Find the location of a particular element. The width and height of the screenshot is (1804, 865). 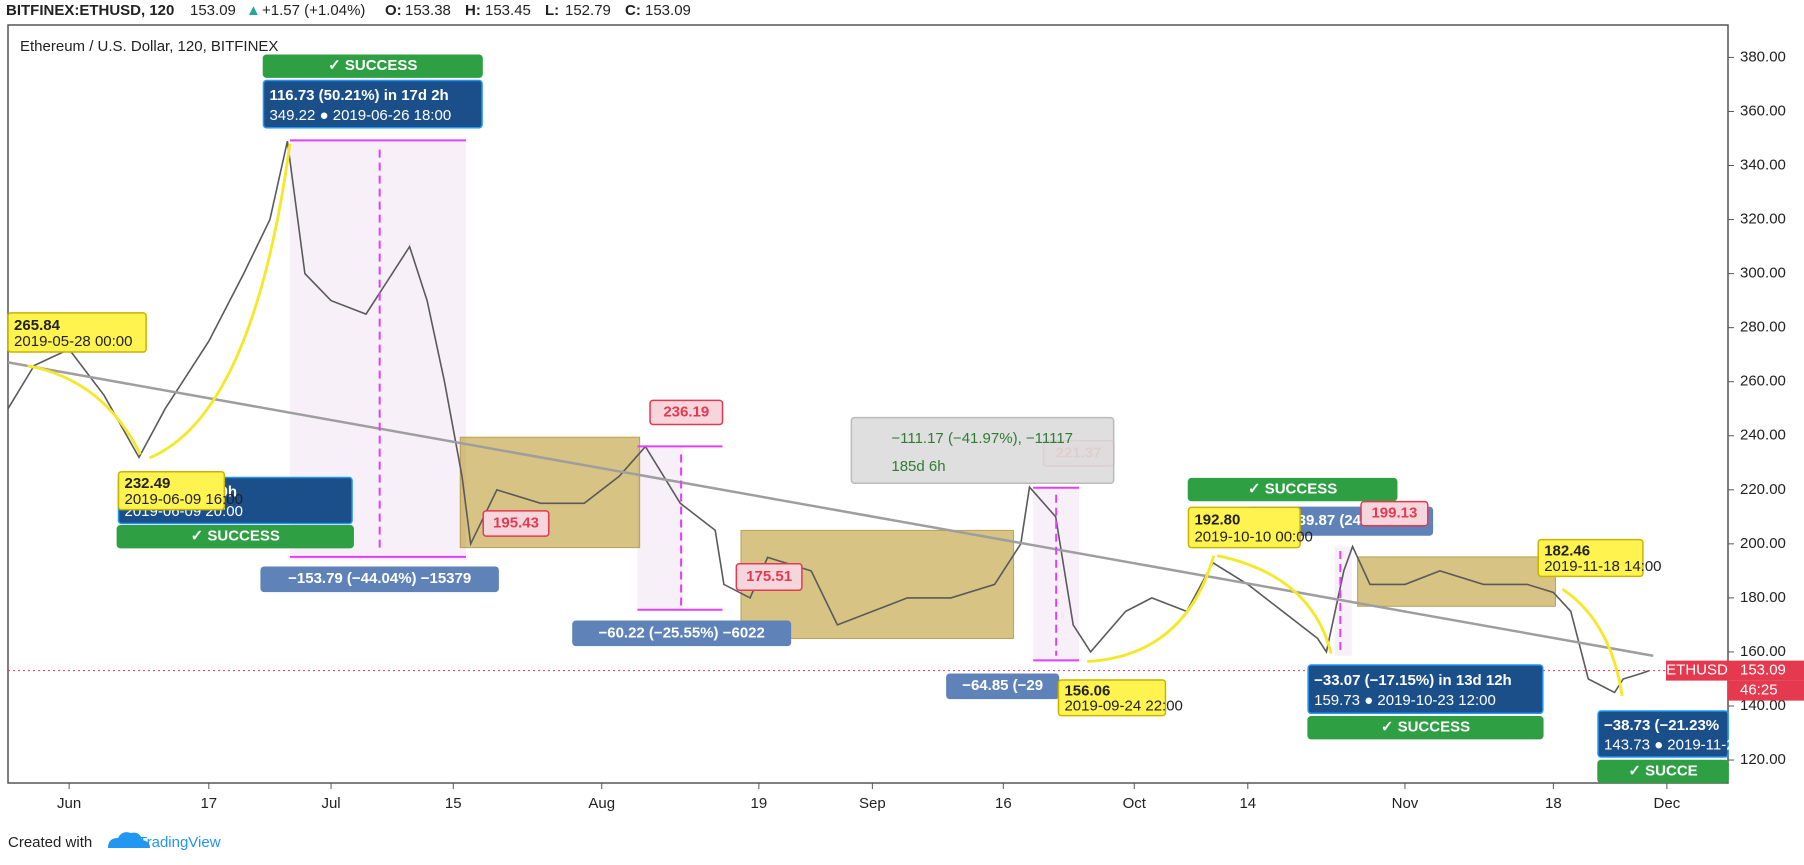

callout-text: 199.13 is located at coordinates (1394, 513).